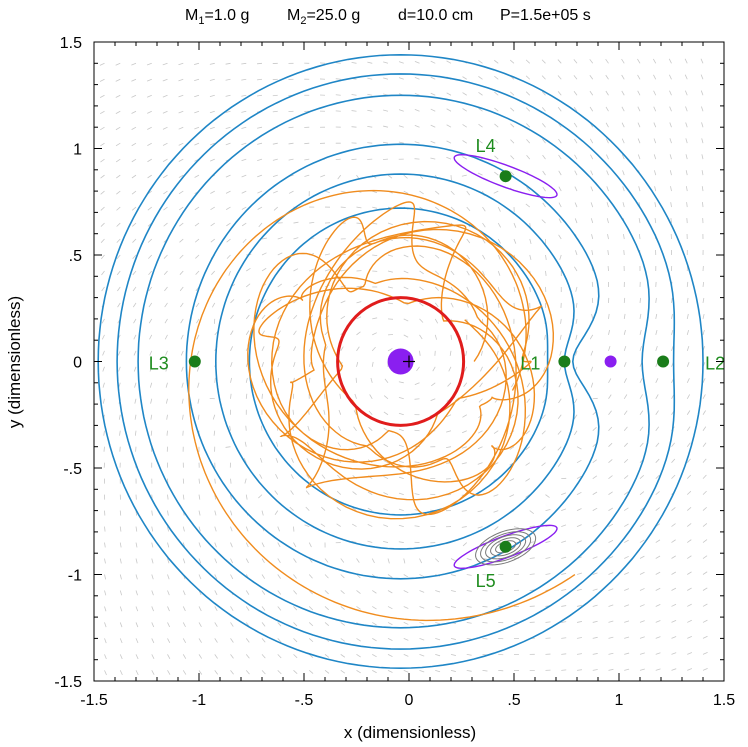 The height and width of the screenshot is (747, 748). I want to click on lagrange-tadpole, so click(505, 547).